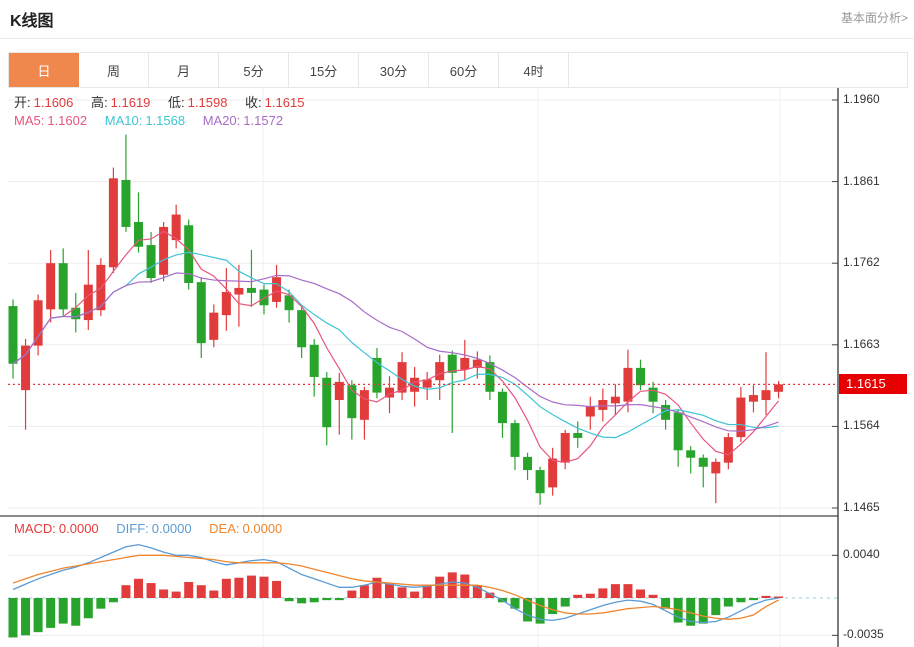 This screenshot has width=914, height=647. I want to click on y-axis-label: 1.1663, so click(861, 343).